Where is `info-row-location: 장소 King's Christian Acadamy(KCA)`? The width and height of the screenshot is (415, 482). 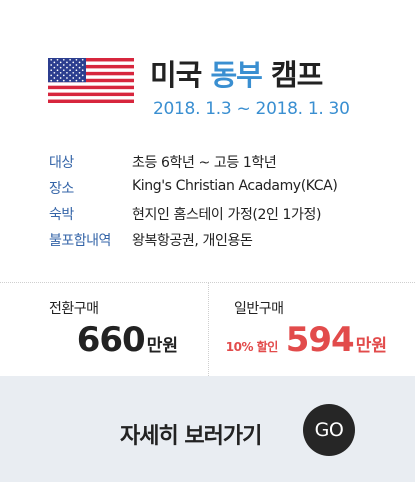 info-row-location: 장소 King's Christian Acadamy(KCA) is located at coordinates (219, 189).